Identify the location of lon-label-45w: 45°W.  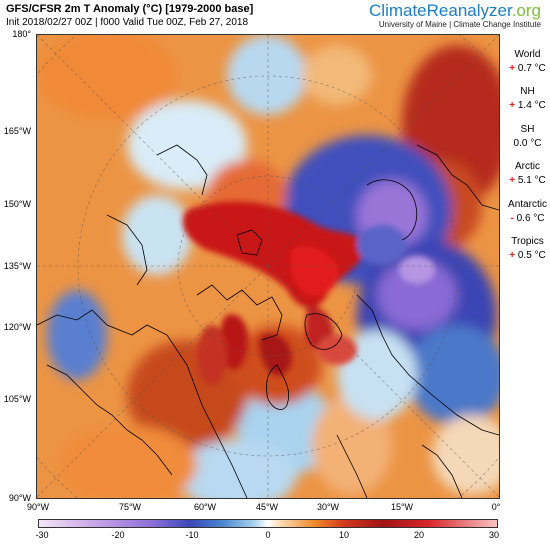
(267, 507).